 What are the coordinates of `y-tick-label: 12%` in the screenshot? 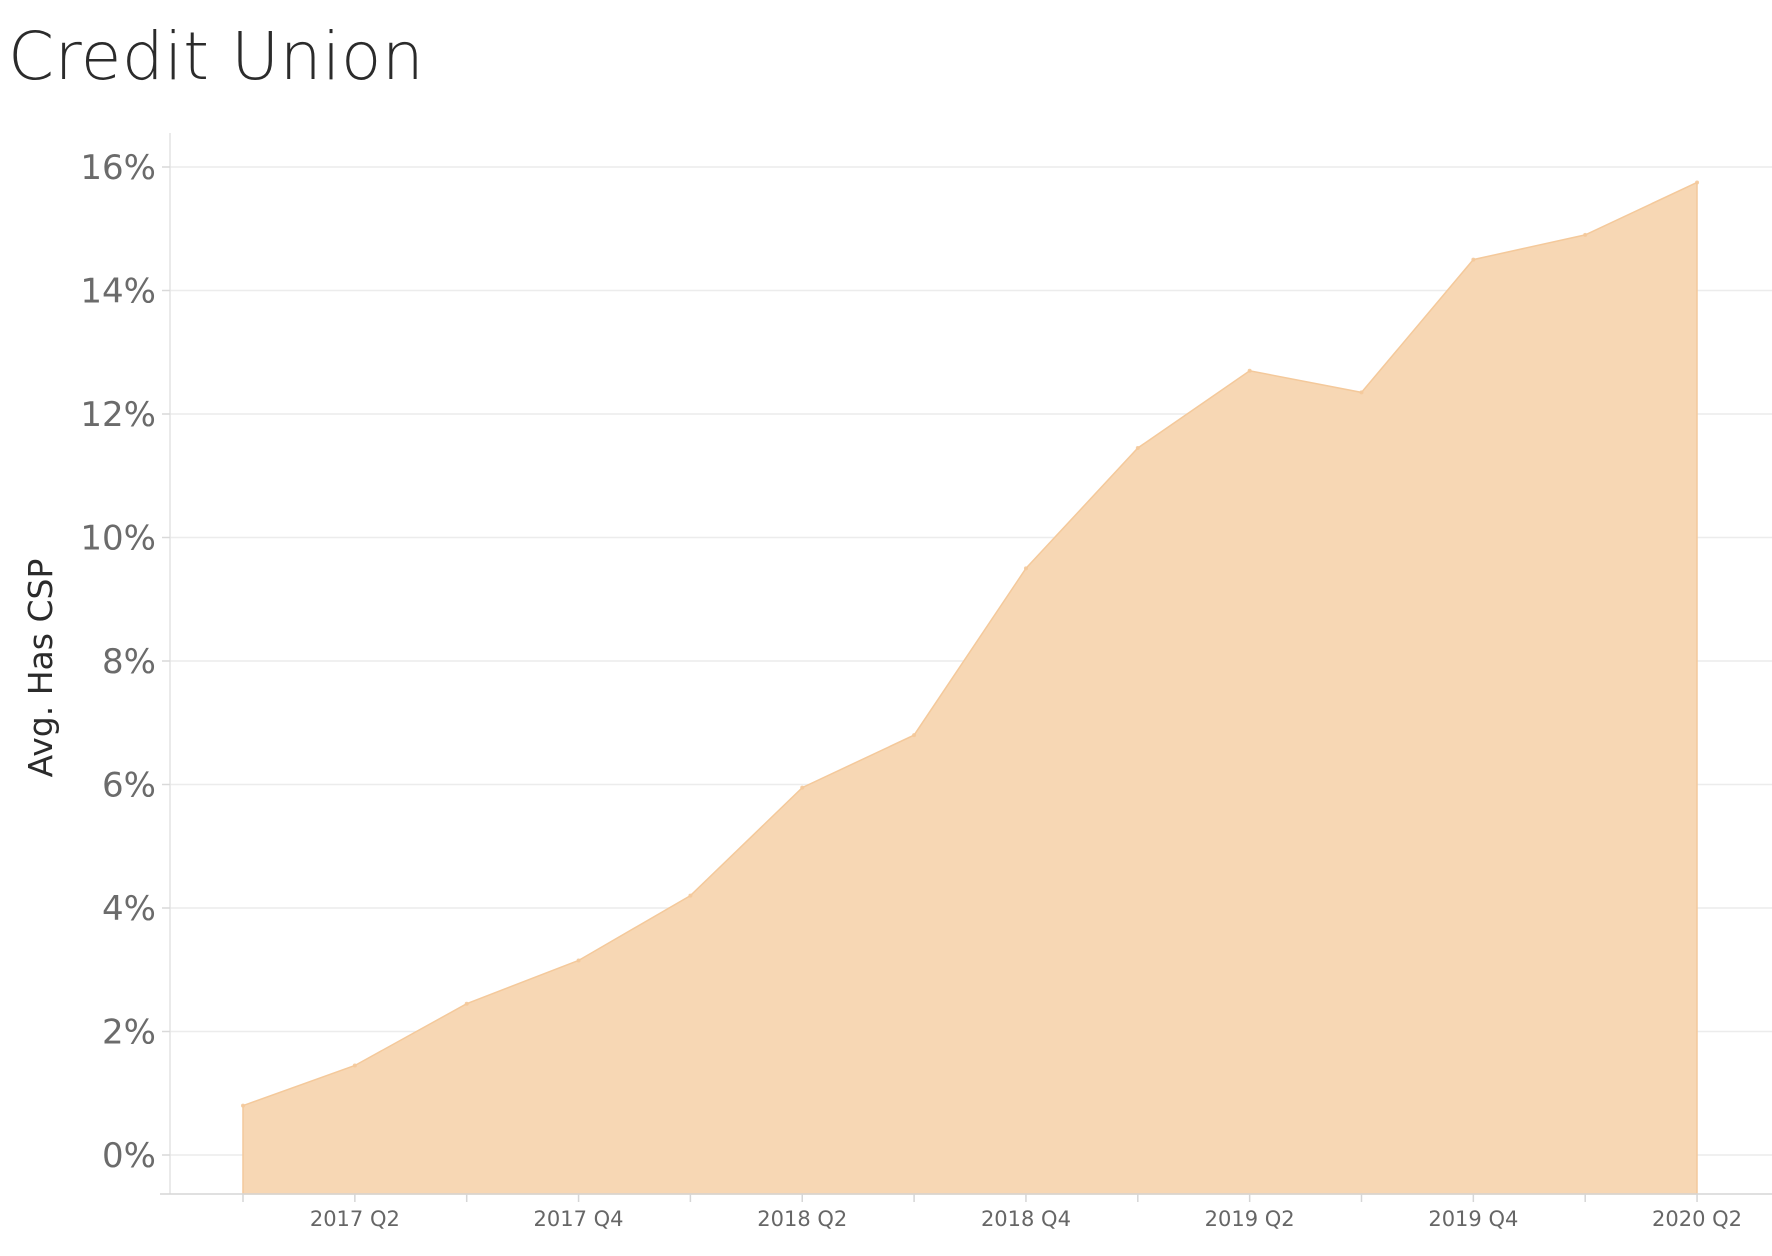 It's located at (118, 415).